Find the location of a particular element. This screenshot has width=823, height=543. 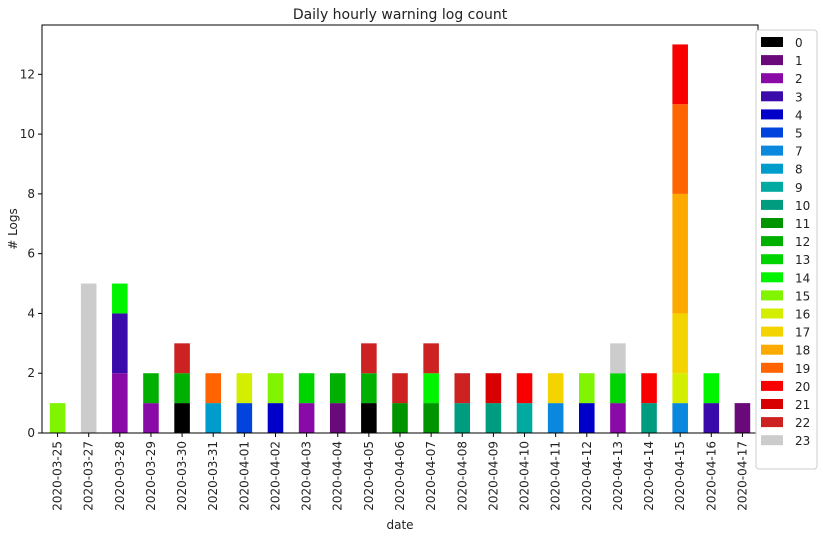

legend-label-2: 2 is located at coordinates (799, 79).